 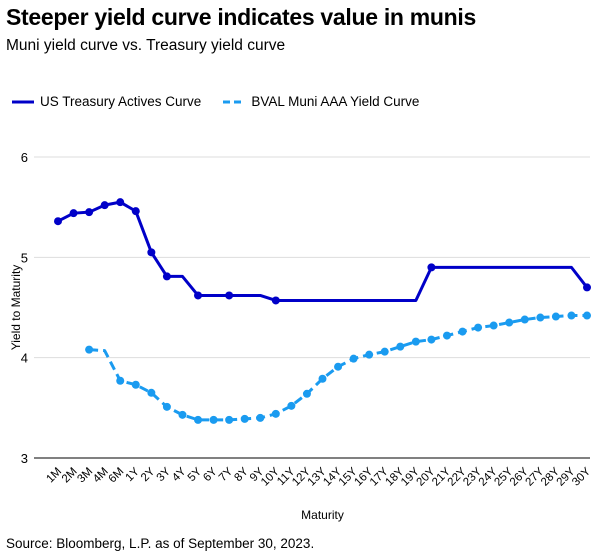 I want to click on legend-label: US Treasury Actives Curve, so click(x=121, y=101).